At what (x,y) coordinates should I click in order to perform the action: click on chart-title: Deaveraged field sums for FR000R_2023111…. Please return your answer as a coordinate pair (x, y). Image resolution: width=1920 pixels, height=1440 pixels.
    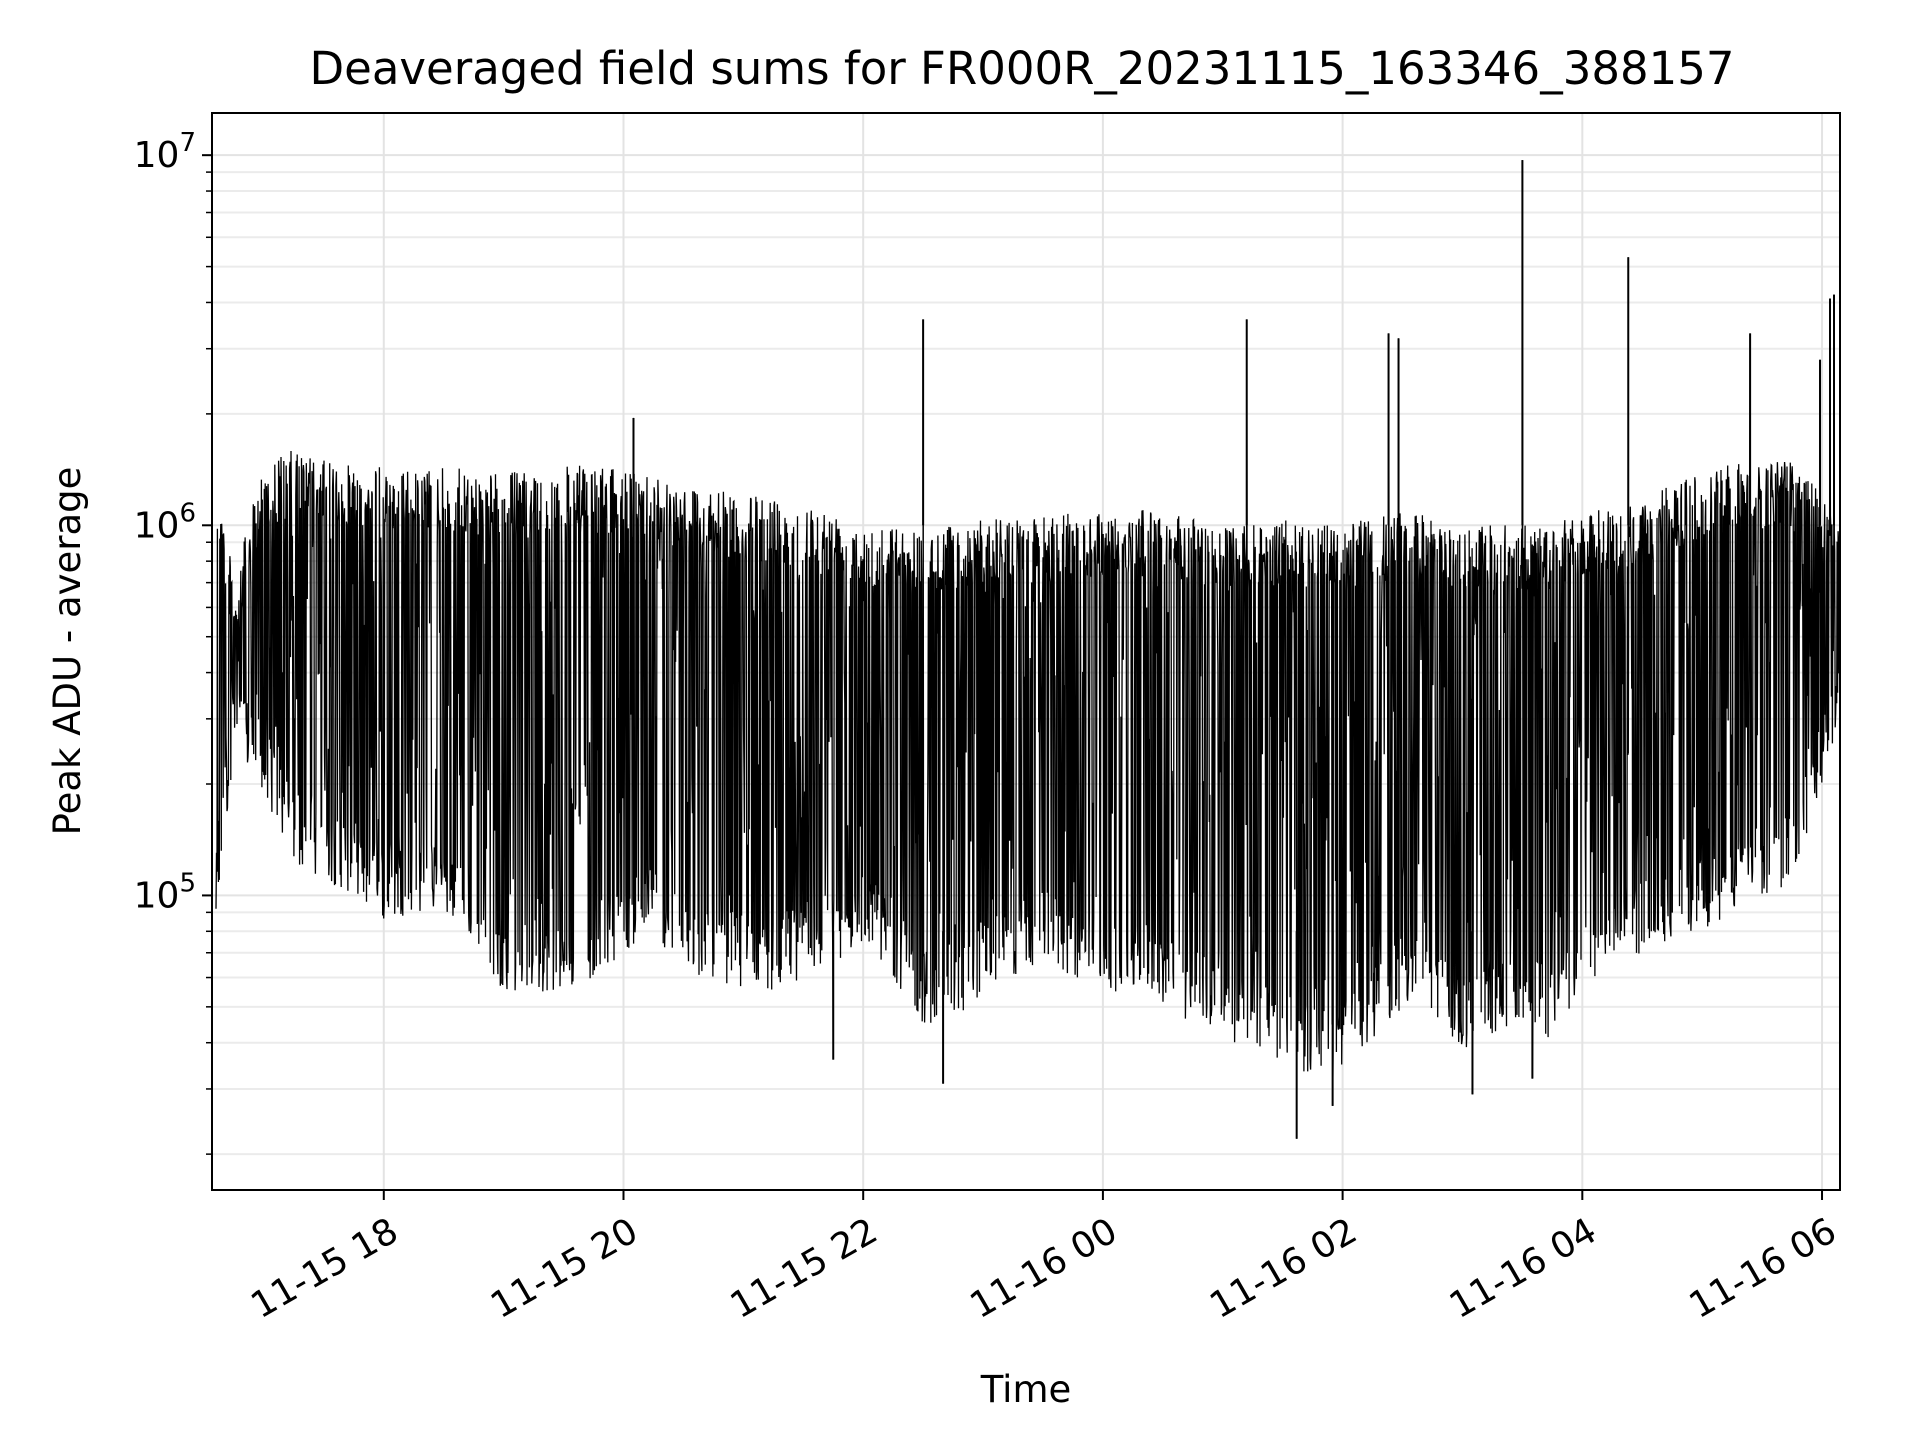
    Looking at the image, I should click on (1022, 68).